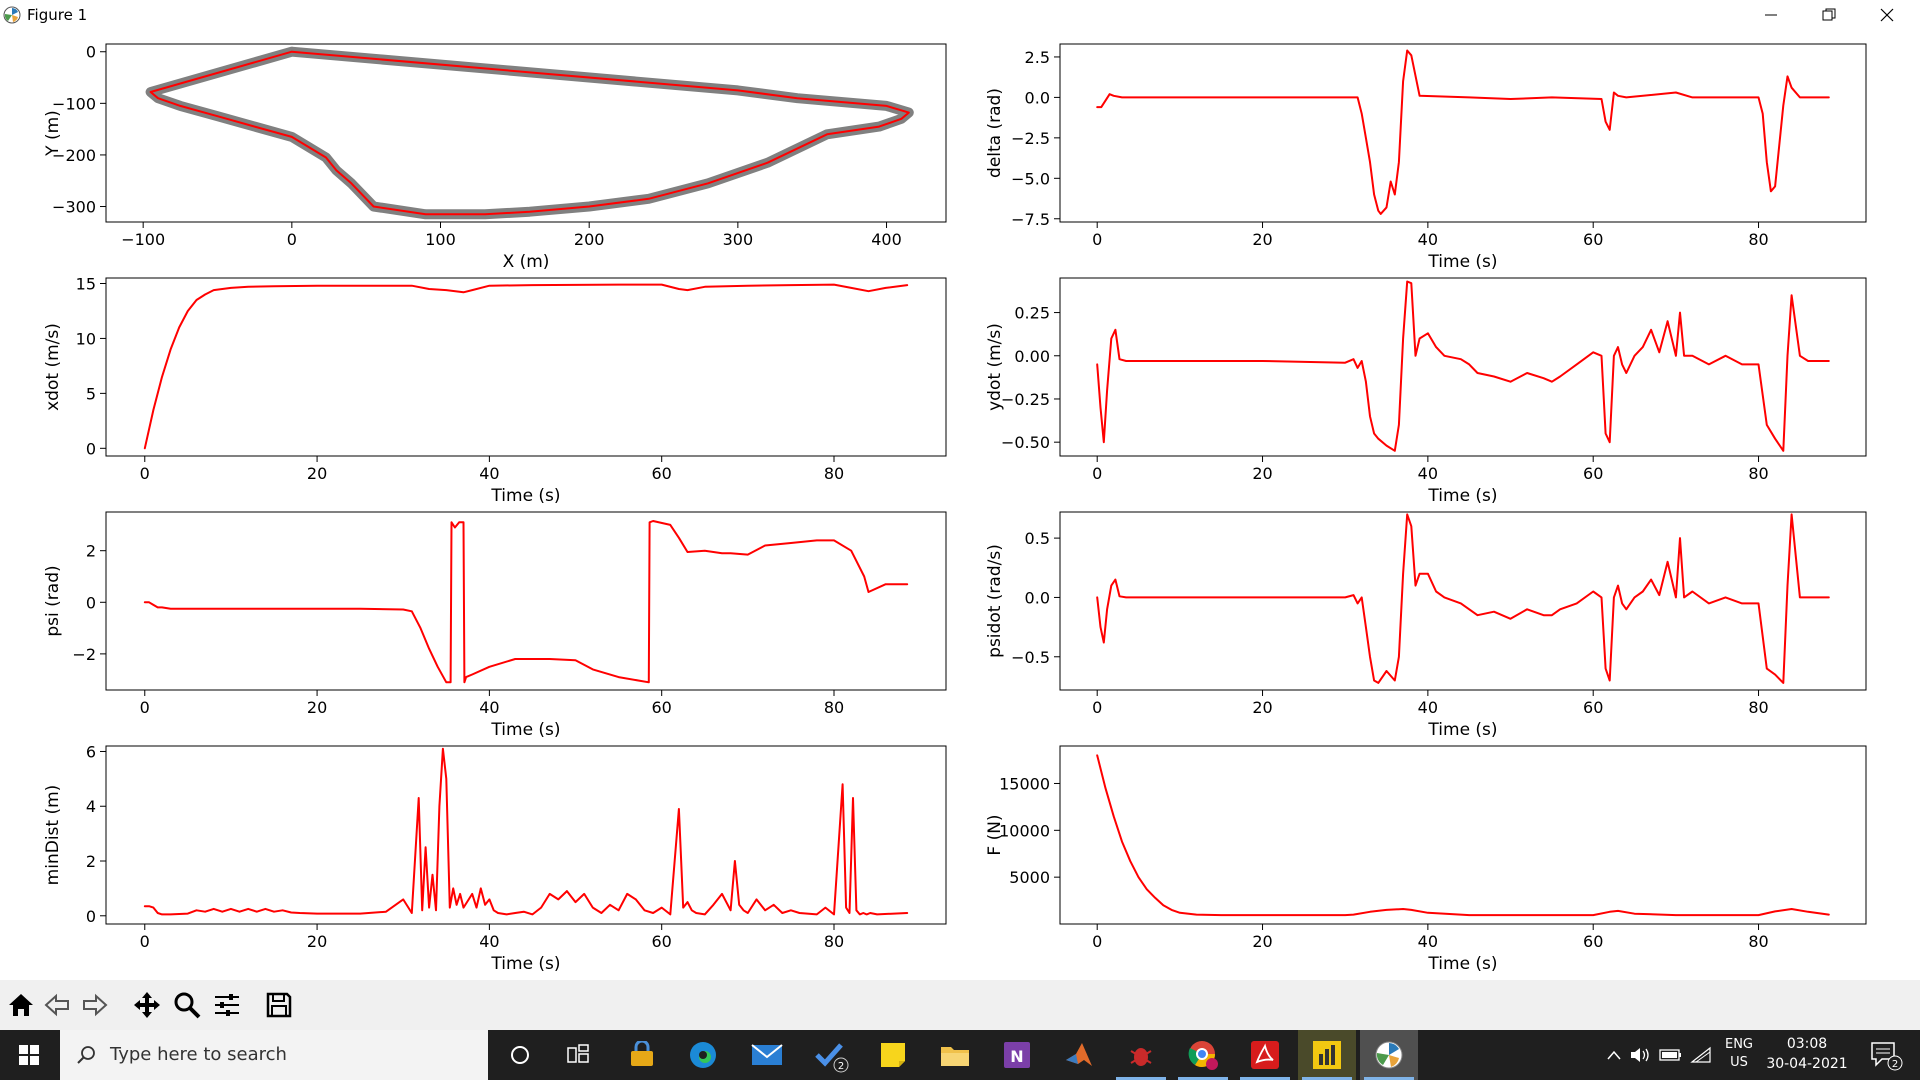  I want to click on close-button, so click(1887, 15).